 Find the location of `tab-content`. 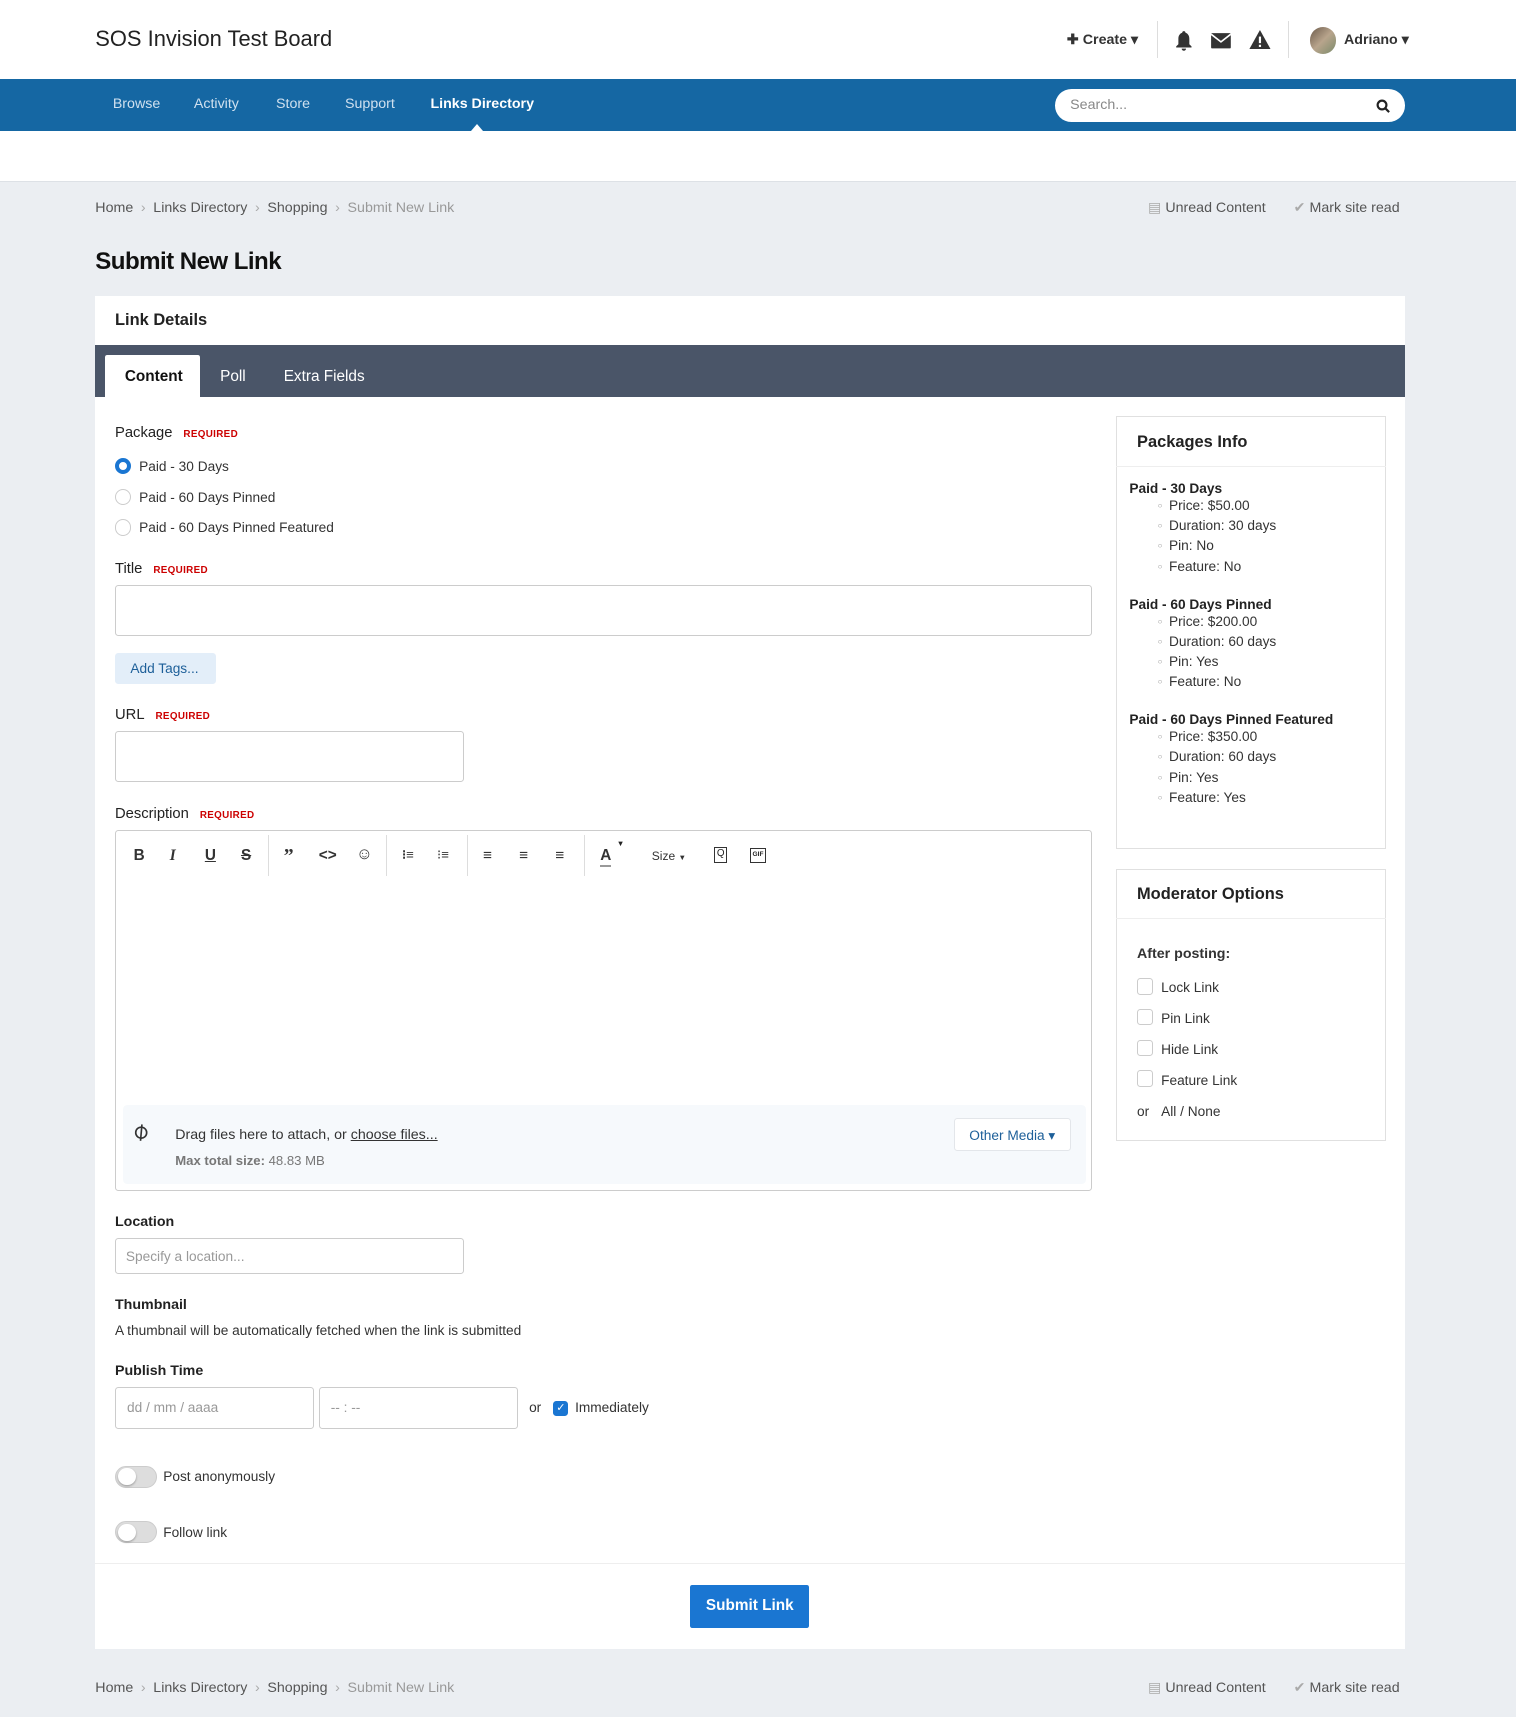

tab-content is located at coordinates (153, 375).